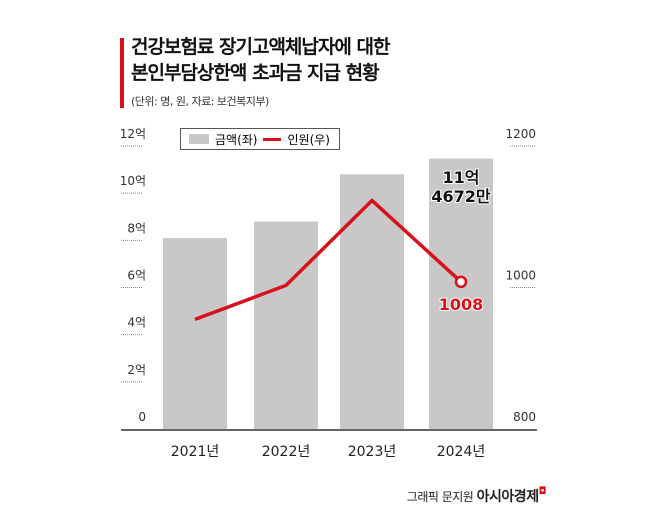 This screenshot has height=526, width=658. What do you see at coordinates (195, 333) in the screenshot?
I see `bar-2021년` at bounding box center [195, 333].